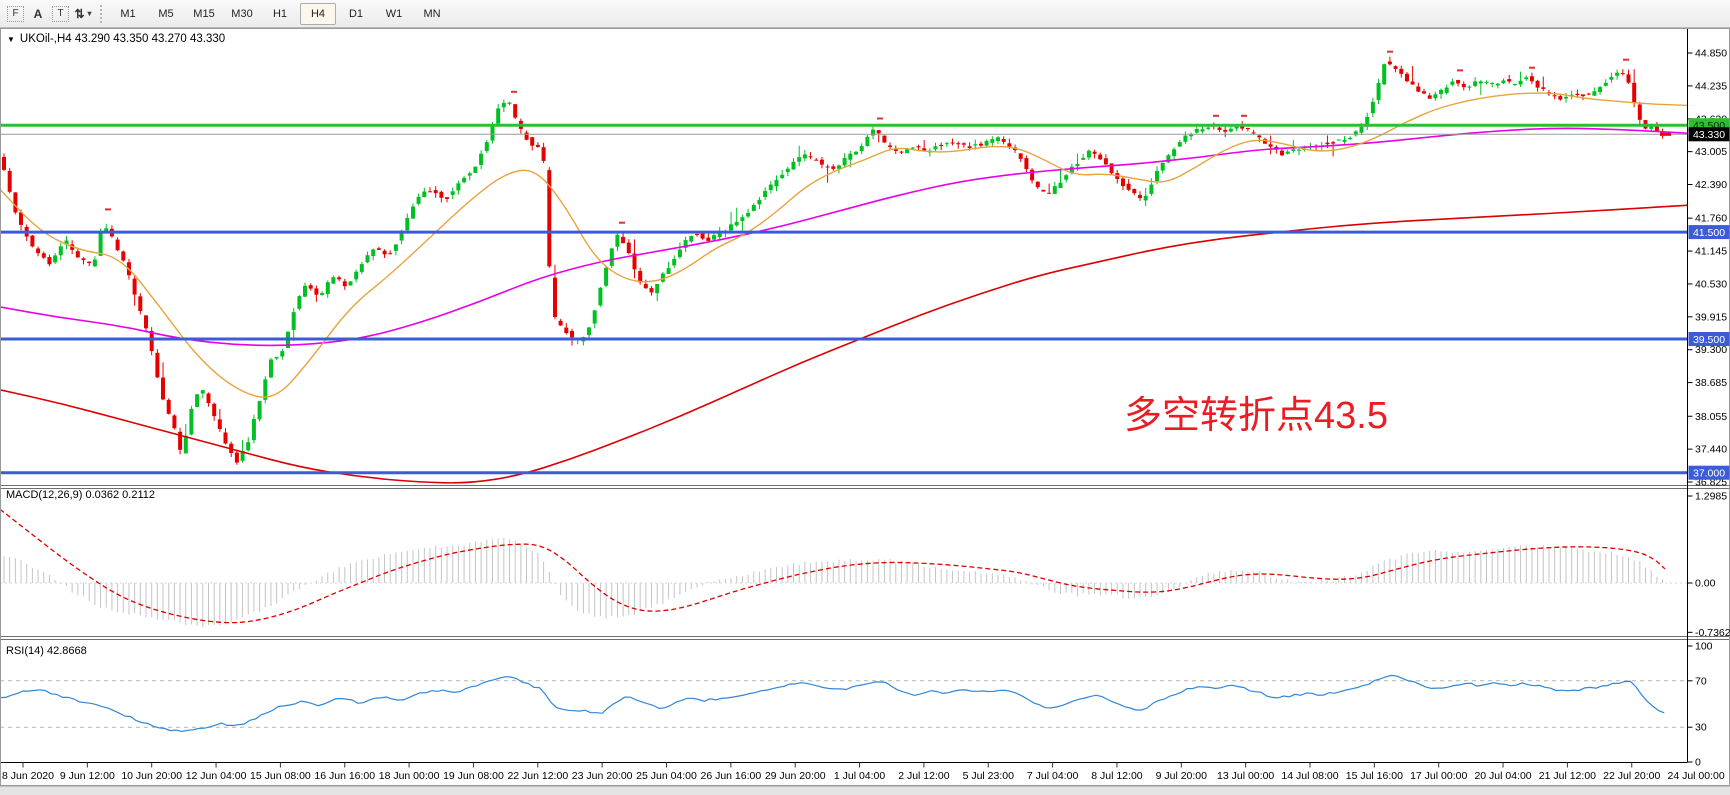 This screenshot has height=795, width=1730. What do you see at coordinates (865, 790) in the screenshot?
I see `bottom-strip` at bounding box center [865, 790].